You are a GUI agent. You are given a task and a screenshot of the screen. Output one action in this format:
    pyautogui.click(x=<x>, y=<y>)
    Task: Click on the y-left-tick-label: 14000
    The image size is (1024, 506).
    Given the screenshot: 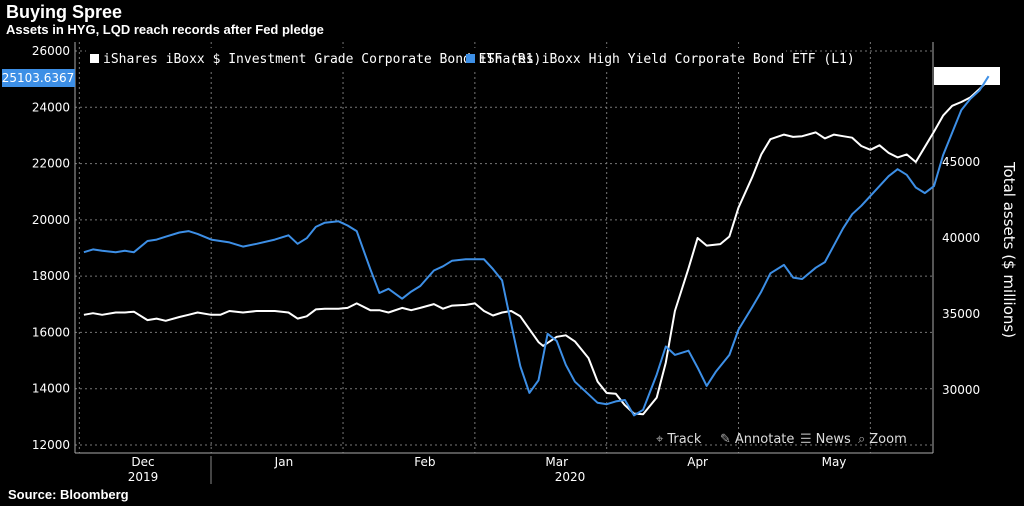 What is the action you would take?
    pyautogui.click(x=51, y=389)
    